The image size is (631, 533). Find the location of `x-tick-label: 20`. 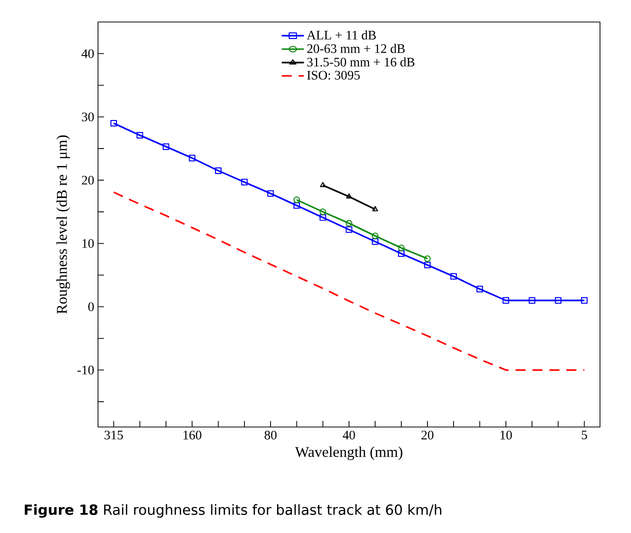

x-tick-label: 20 is located at coordinates (428, 435).